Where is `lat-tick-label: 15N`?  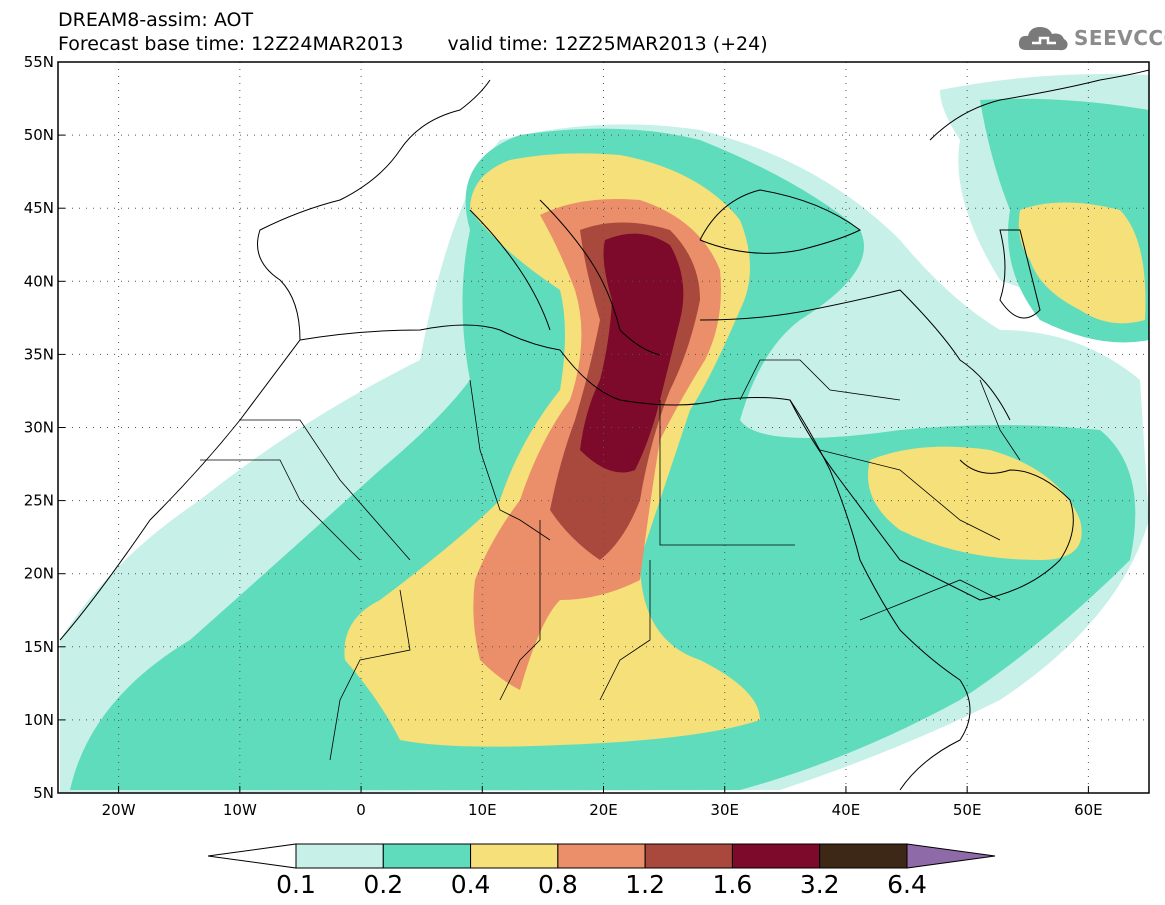
lat-tick-label: 15N is located at coordinates (39, 647).